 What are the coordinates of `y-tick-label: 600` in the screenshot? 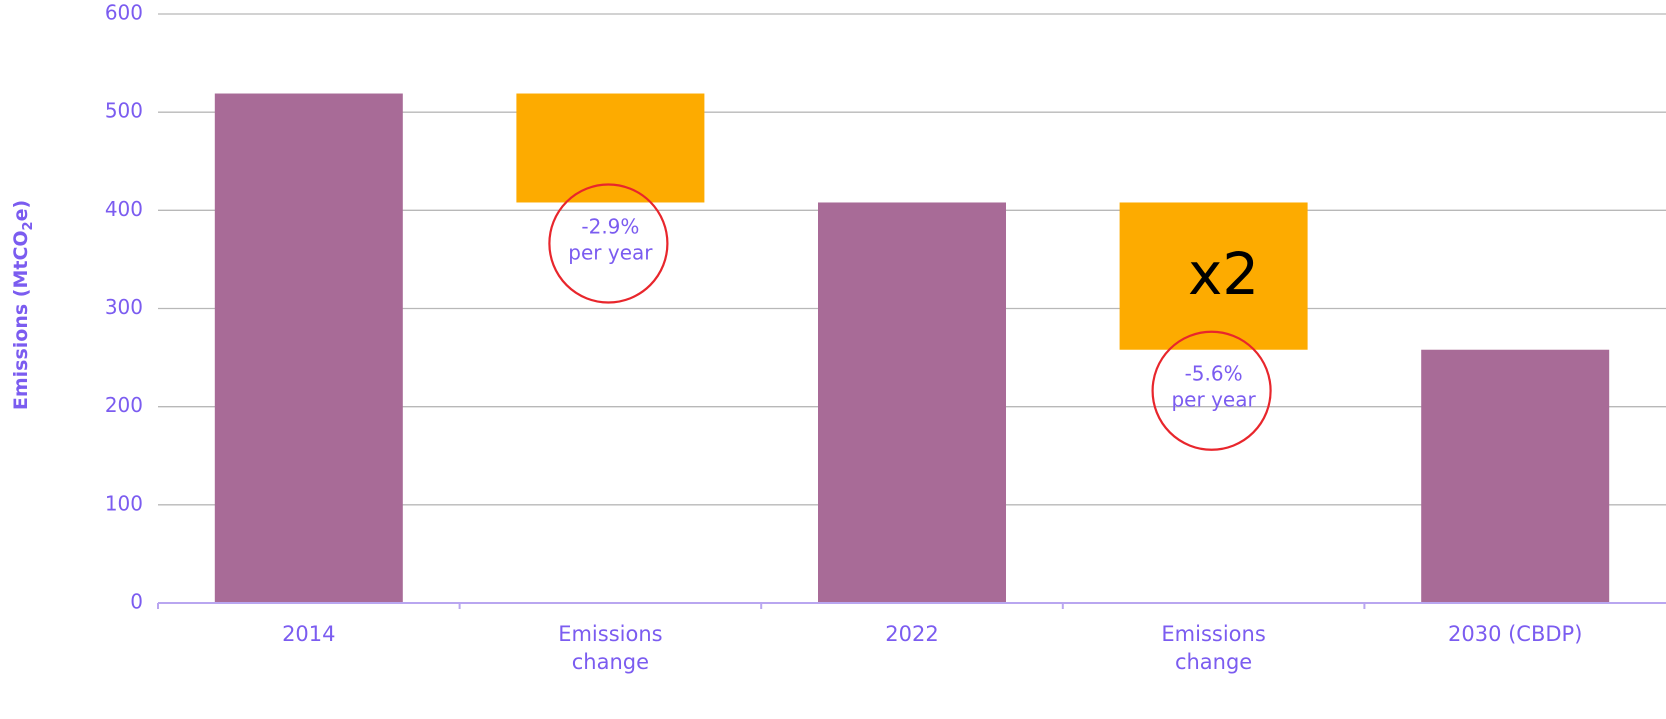 It's located at (124, 13).